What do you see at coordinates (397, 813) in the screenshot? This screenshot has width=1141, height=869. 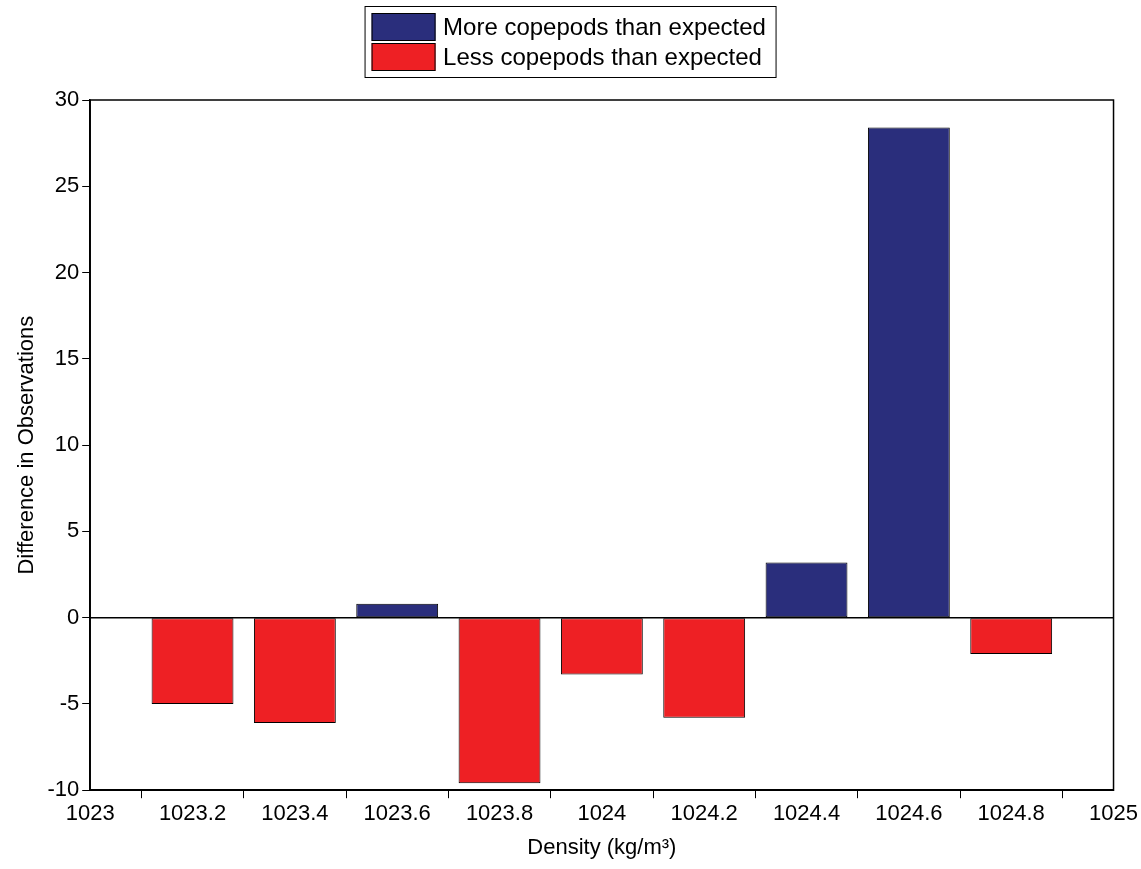 I see `x-tick-label: 1023.6` at bounding box center [397, 813].